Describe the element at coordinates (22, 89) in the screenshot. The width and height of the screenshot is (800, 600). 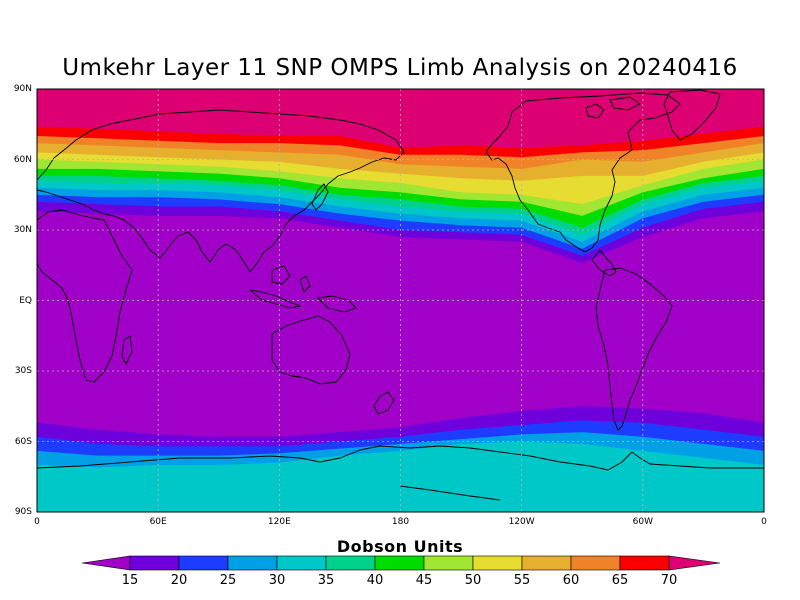
I see `lat-tick-label: 90N` at that location.